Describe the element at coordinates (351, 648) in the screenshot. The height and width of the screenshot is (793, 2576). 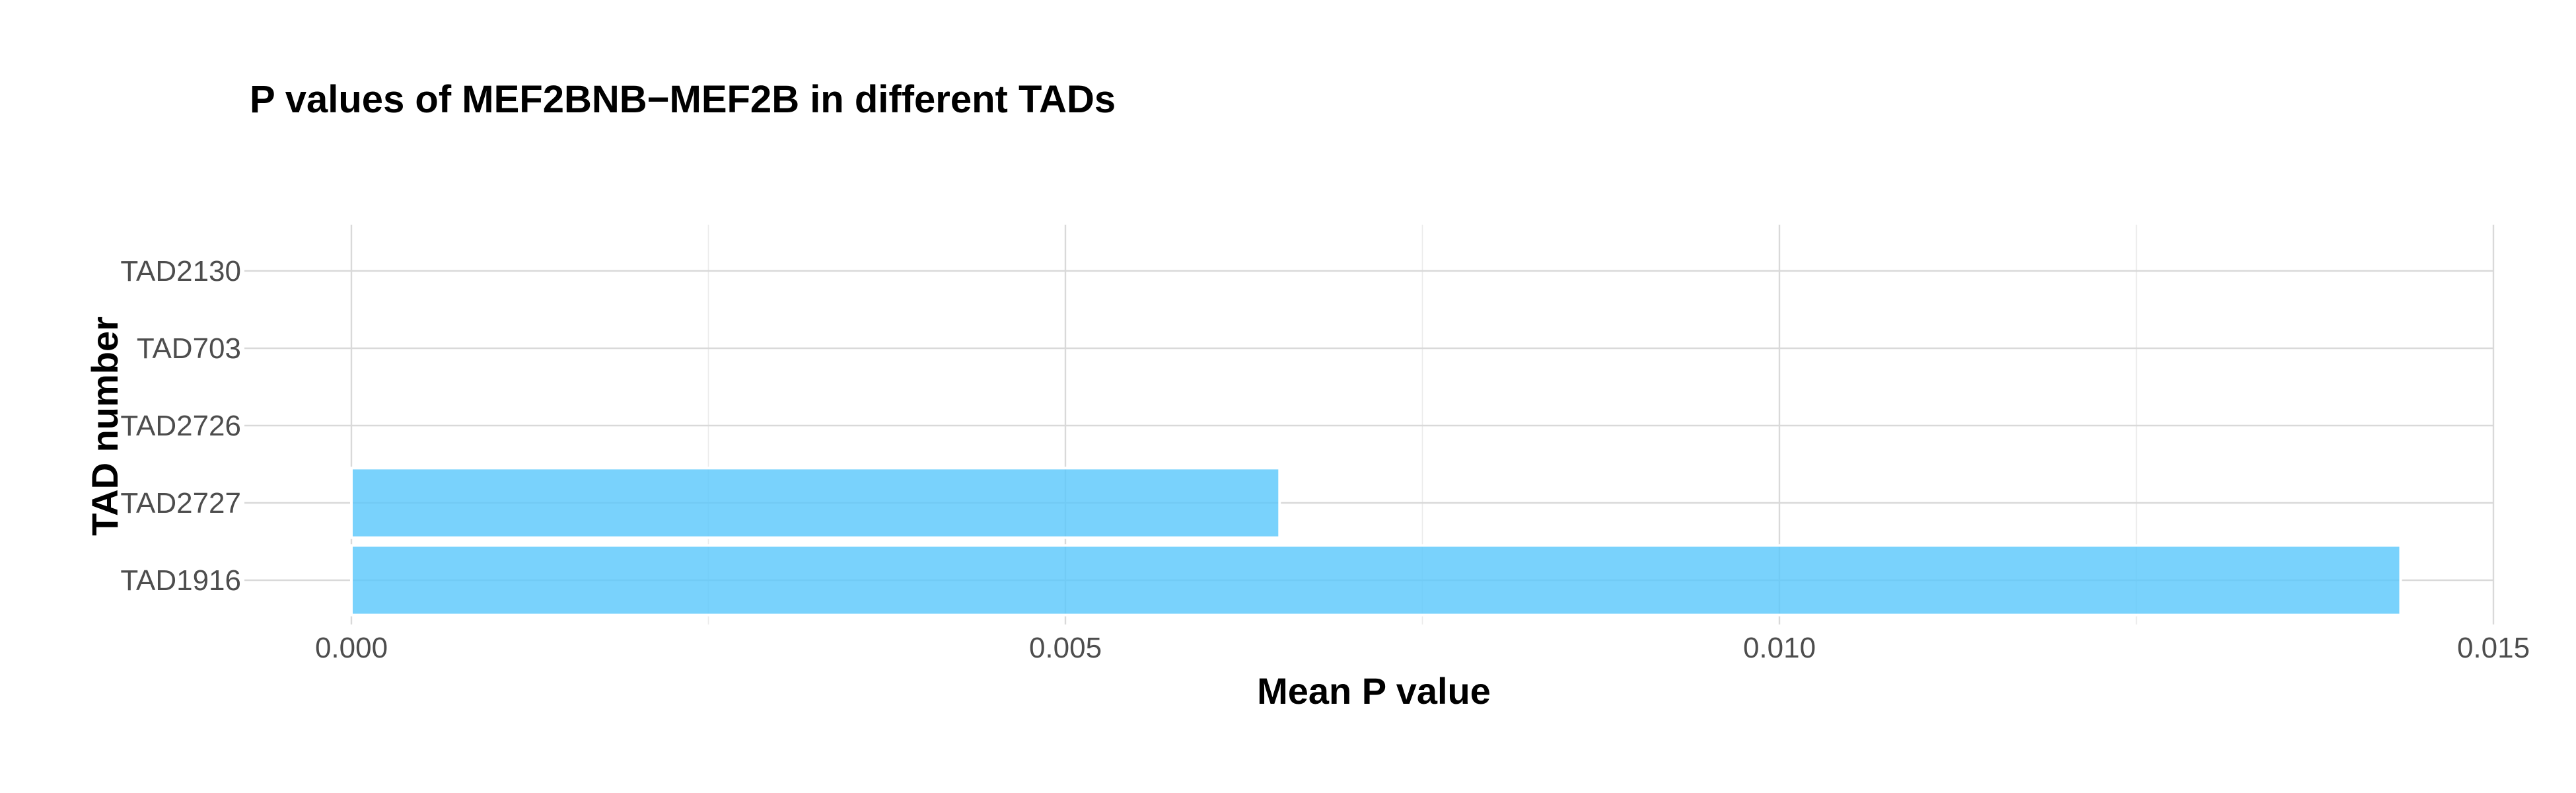
I see `x-tick-label: 0.000` at that location.